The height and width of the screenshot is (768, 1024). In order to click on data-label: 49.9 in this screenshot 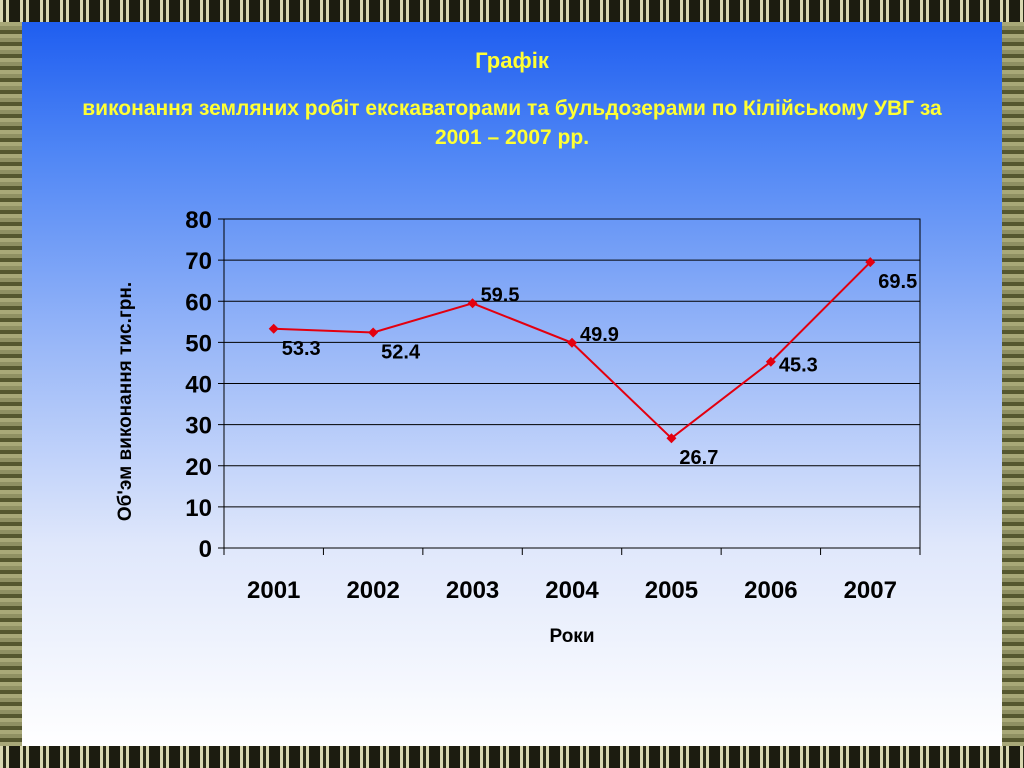, I will do `click(599, 335)`.